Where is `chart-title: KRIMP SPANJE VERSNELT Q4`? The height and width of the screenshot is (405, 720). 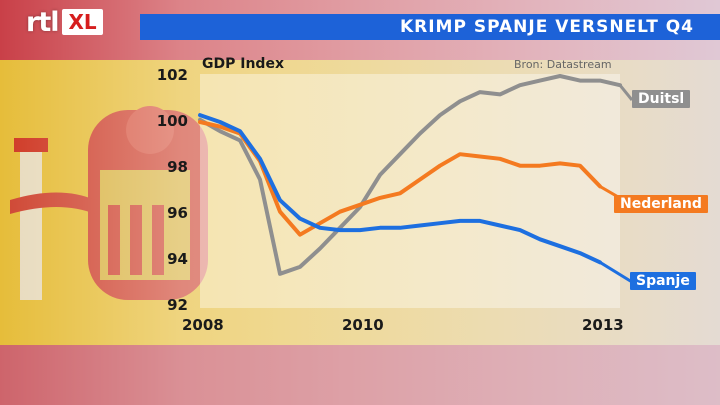 chart-title: KRIMP SPANJE VERSNELT Q4 is located at coordinates (546, 27).